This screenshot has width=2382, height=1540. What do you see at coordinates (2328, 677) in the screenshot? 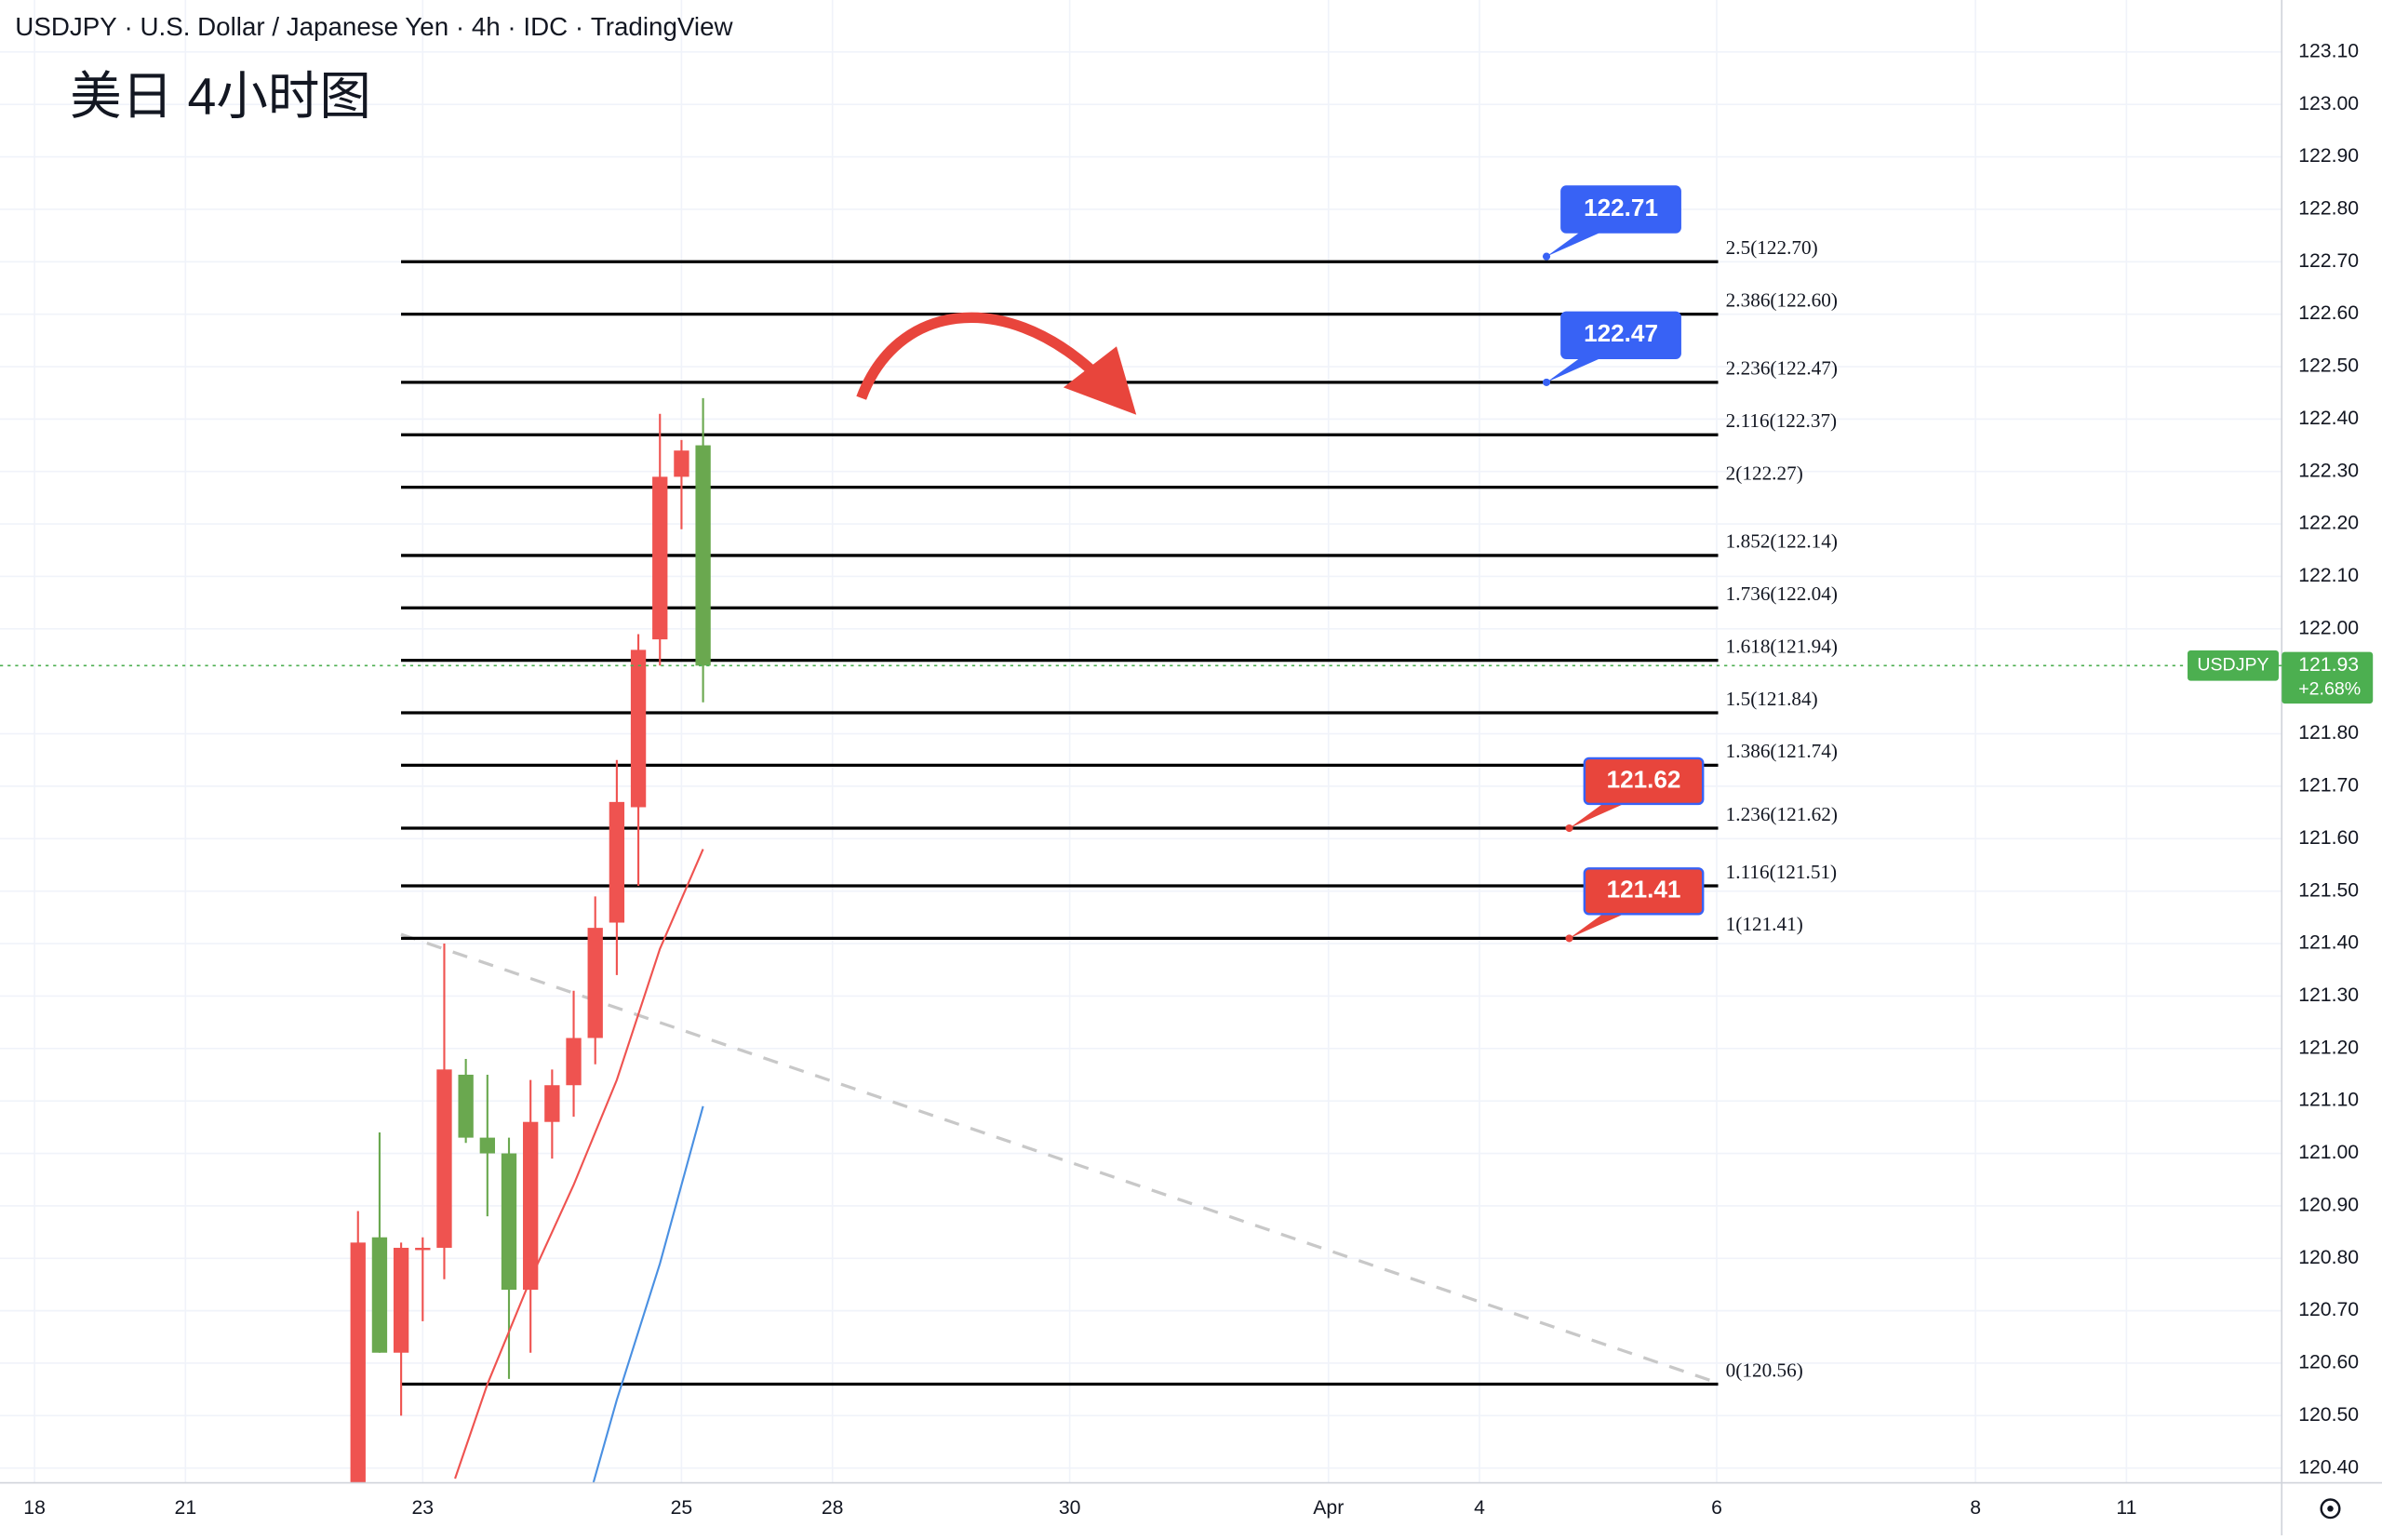
I see `price-tag` at bounding box center [2328, 677].